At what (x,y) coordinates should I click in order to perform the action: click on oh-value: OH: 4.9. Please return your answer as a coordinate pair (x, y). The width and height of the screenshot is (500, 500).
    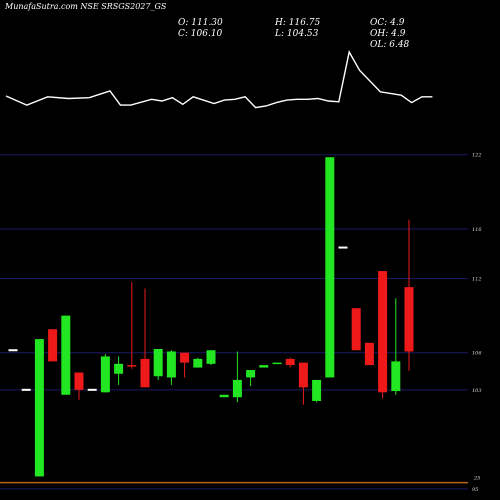
    Looking at the image, I should click on (388, 34).